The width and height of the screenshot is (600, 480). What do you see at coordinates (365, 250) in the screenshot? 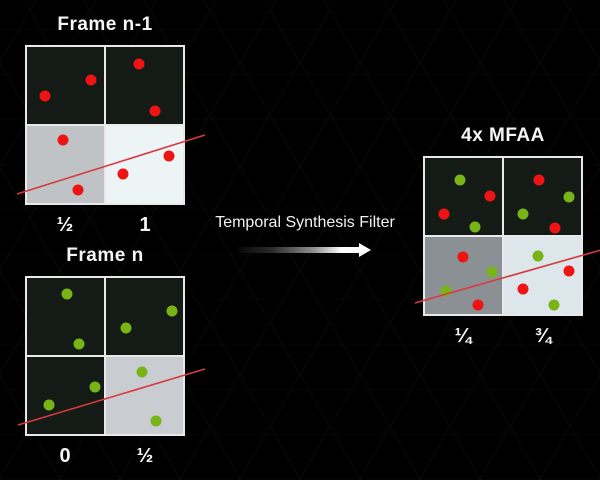
I see `gradient-arrow-head-icon` at bounding box center [365, 250].